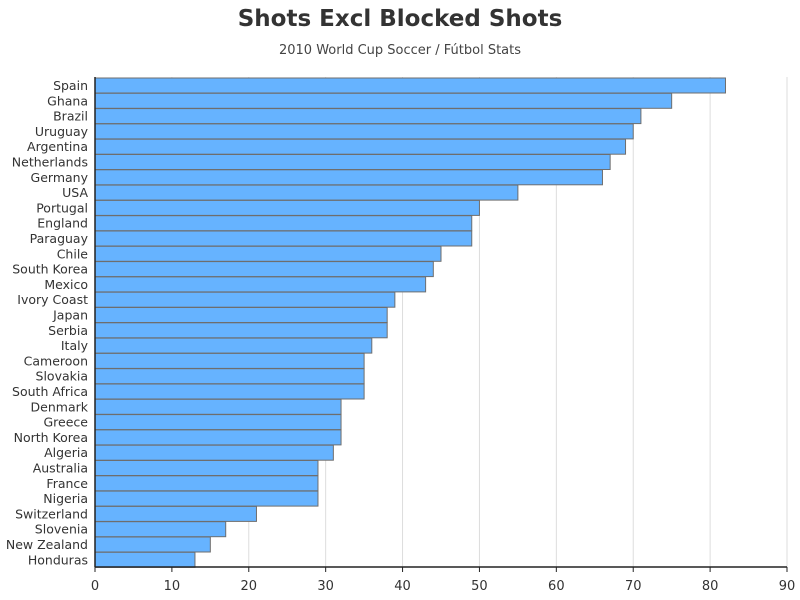 The height and width of the screenshot is (600, 800). I want to click on x-tick-label: 90, so click(787, 586).